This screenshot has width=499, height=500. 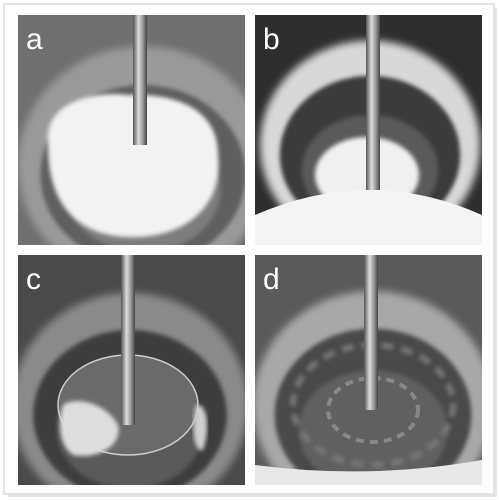 What do you see at coordinates (133, 166) in the screenshot?
I see `foam` at bounding box center [133, 166].